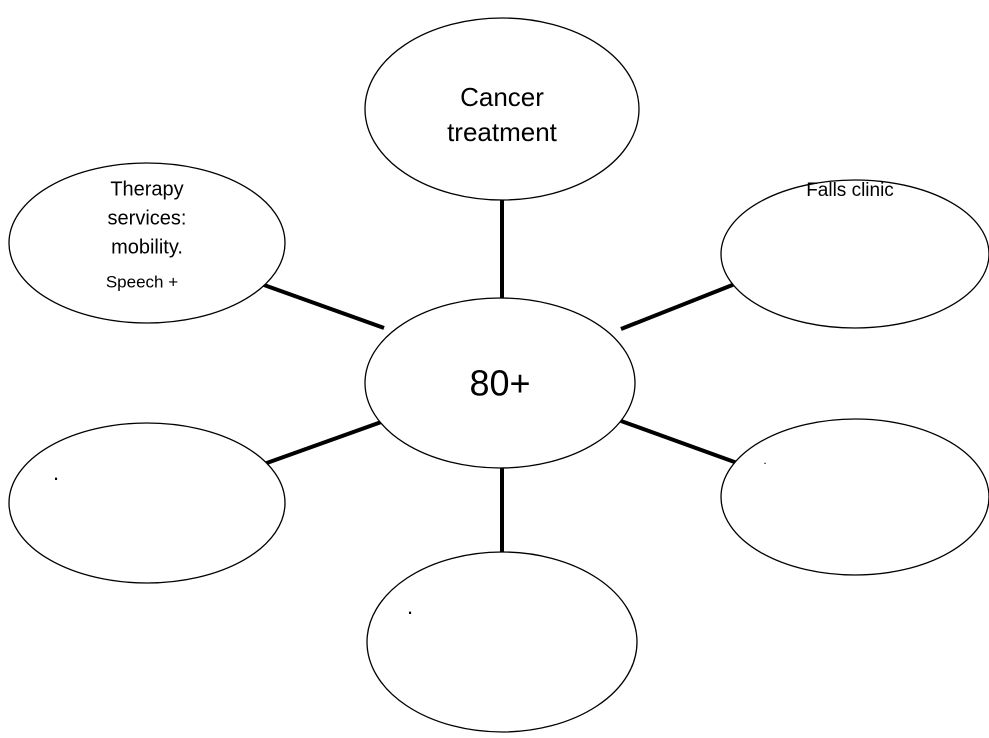  I want to click on node-label: services:, so click(147, 218).